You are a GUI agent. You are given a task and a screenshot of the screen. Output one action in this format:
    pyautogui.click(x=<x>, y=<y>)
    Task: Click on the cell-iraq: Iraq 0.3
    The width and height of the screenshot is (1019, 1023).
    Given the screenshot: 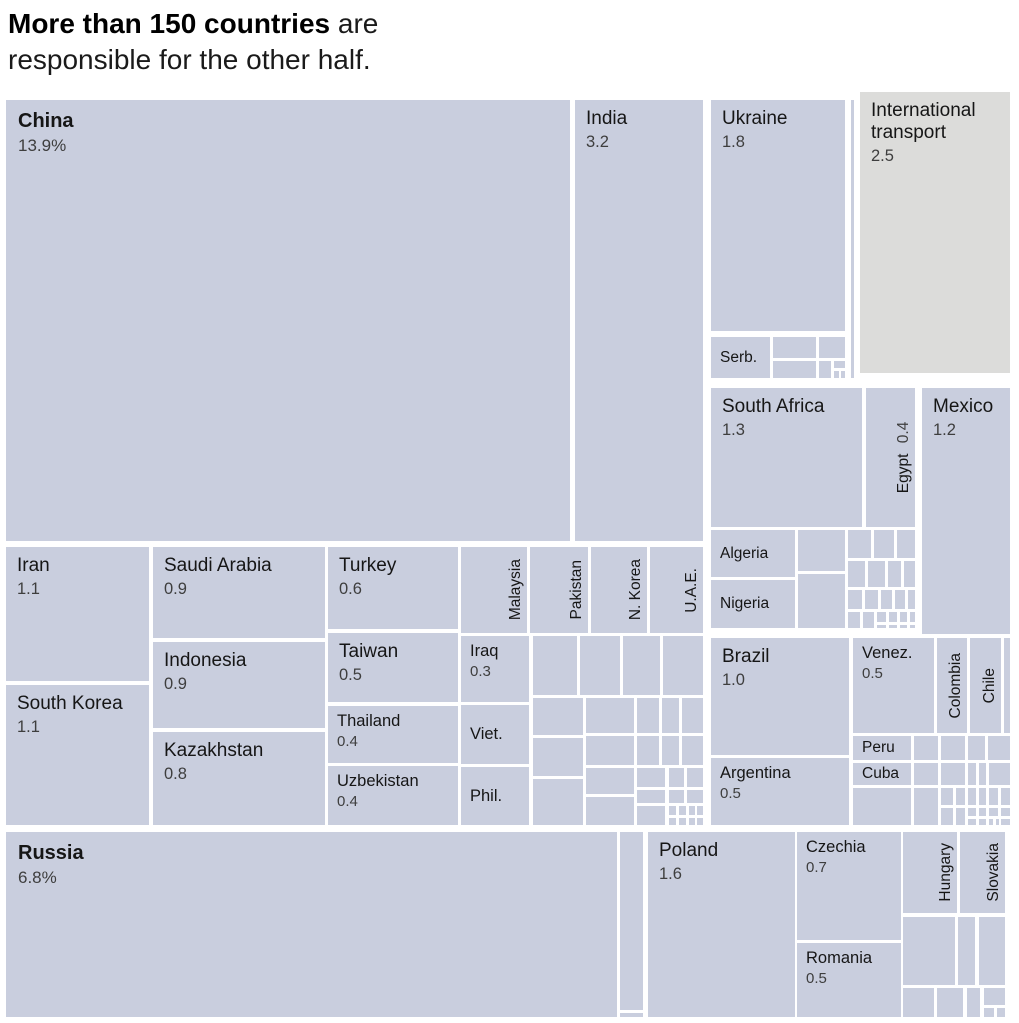 What is the action you would take?
    pyautogui.click(x=495, y=669)
    